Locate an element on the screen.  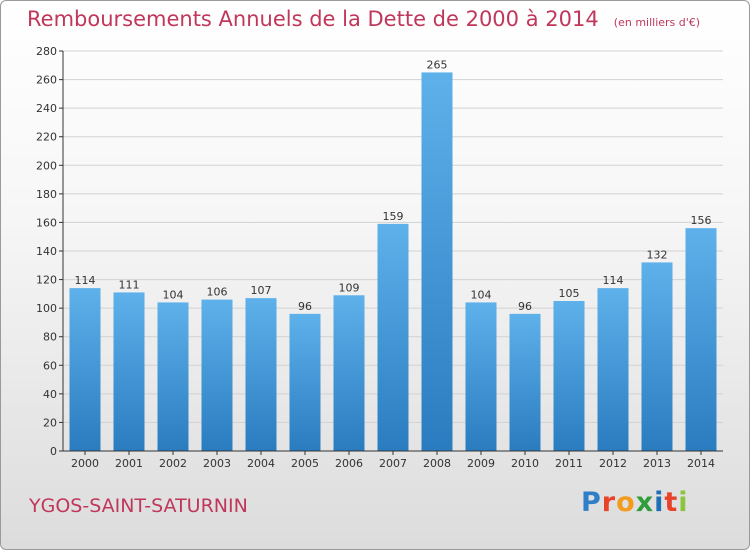
x-tick-label: 2007 is located at coordinates (393, 463).